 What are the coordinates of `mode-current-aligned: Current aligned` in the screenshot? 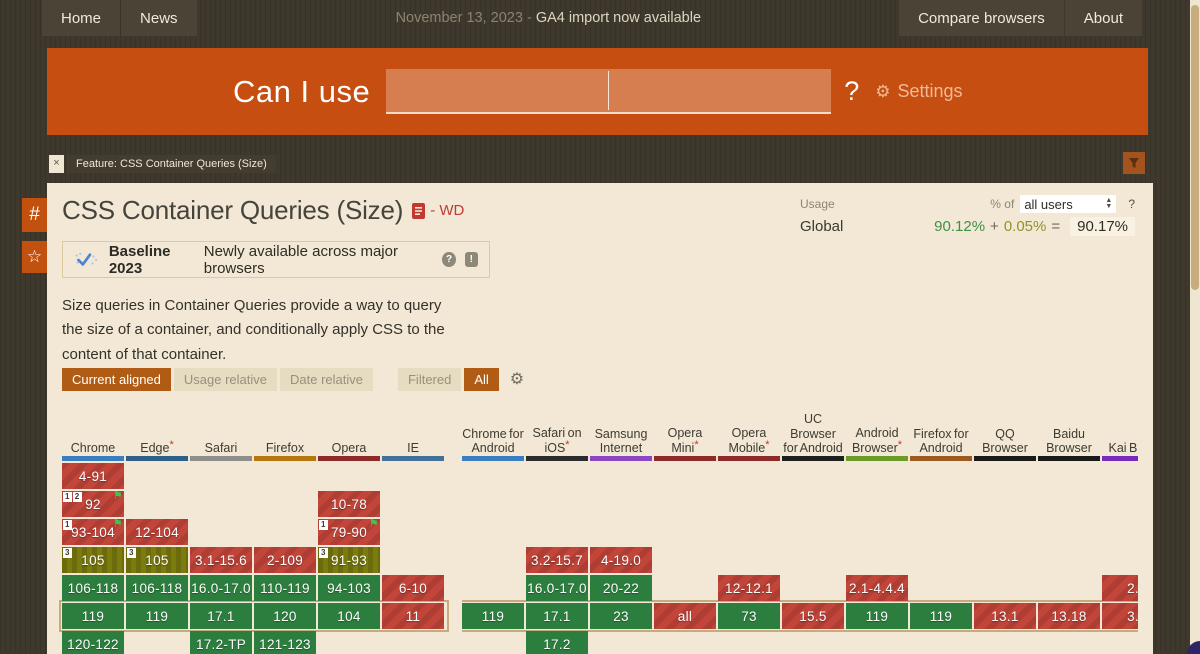 It's located at (116, 379).